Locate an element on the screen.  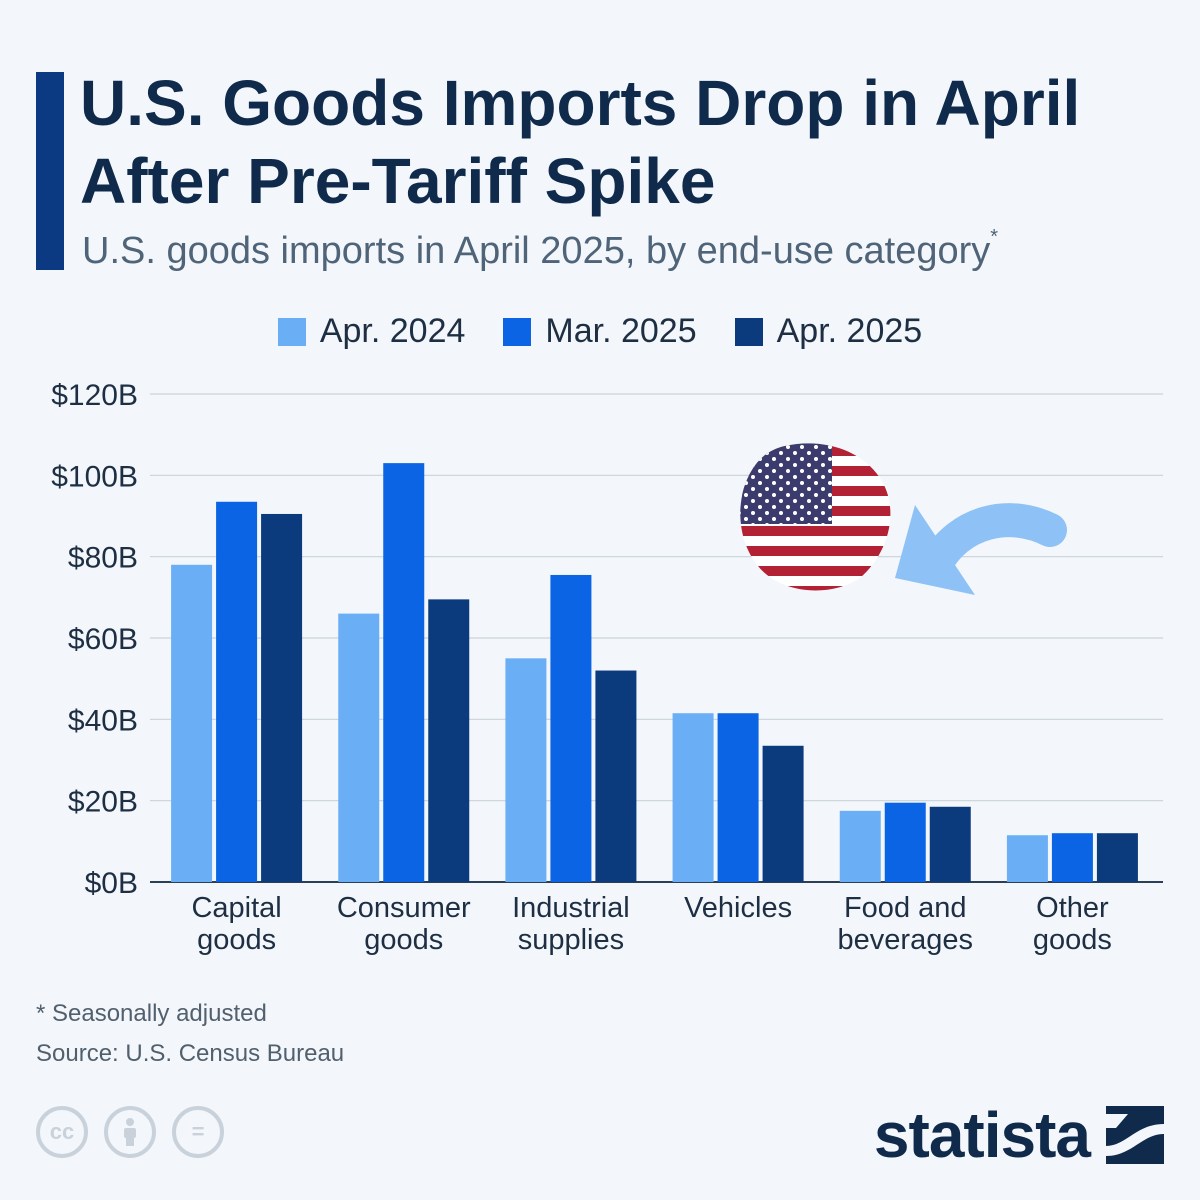
statista-logo: statista is located at coordinates (1019, 1135).